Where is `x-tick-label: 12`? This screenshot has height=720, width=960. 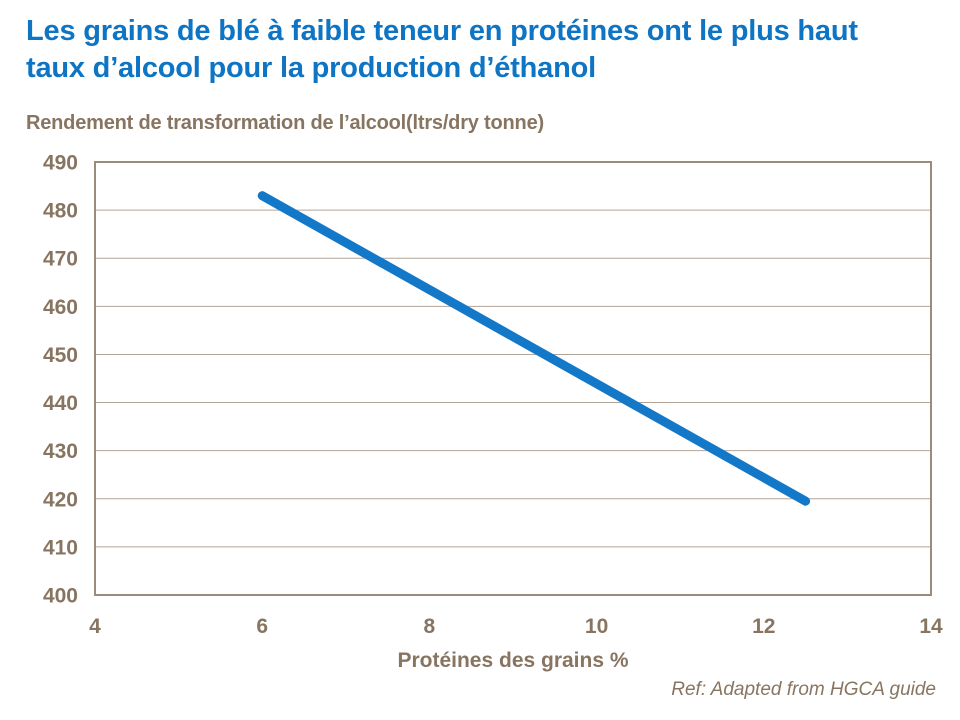
x-tick-label: 12 is located at coordinates (763, 626).